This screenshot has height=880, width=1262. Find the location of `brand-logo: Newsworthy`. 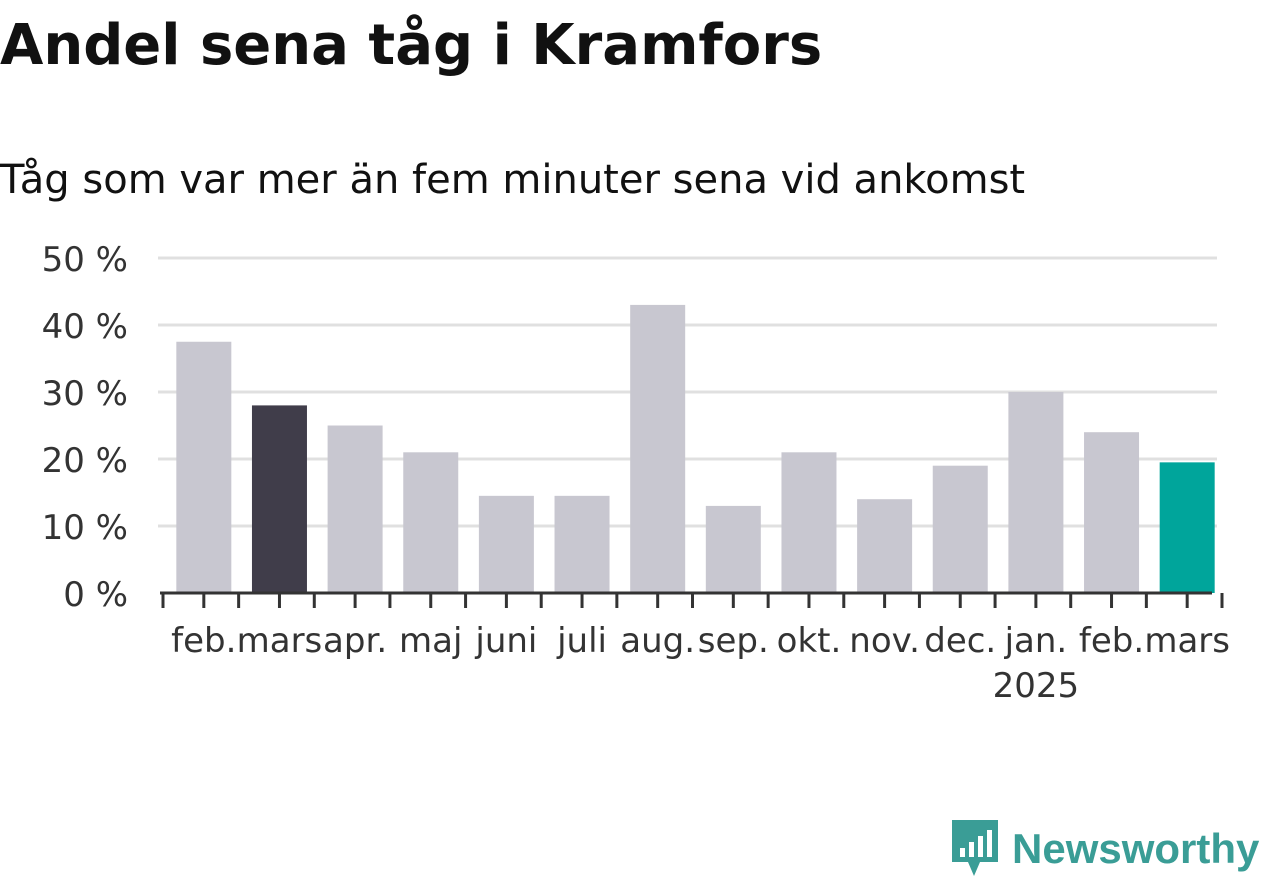

brand-logo: Newsworthy is located at coordinates (1104, 849).